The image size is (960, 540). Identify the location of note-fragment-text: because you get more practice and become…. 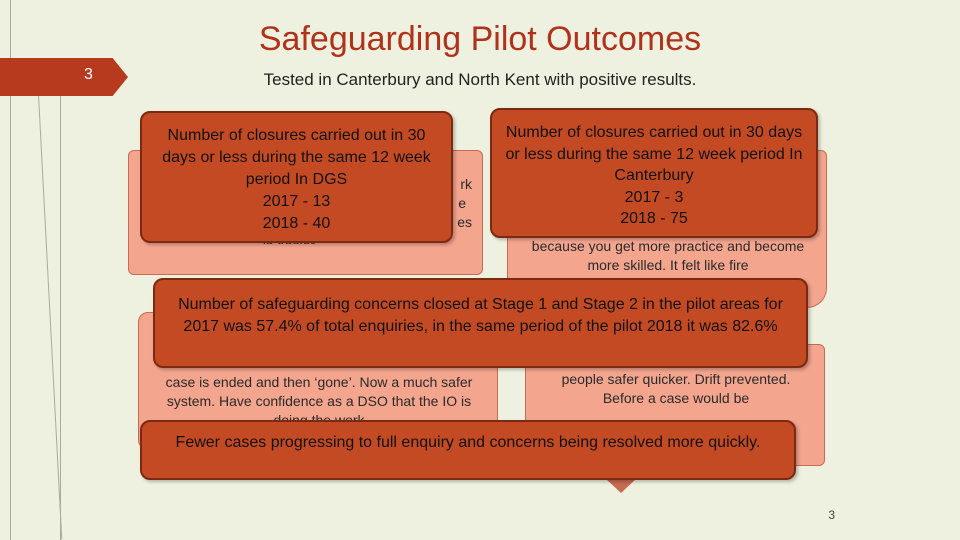
(668, 255).